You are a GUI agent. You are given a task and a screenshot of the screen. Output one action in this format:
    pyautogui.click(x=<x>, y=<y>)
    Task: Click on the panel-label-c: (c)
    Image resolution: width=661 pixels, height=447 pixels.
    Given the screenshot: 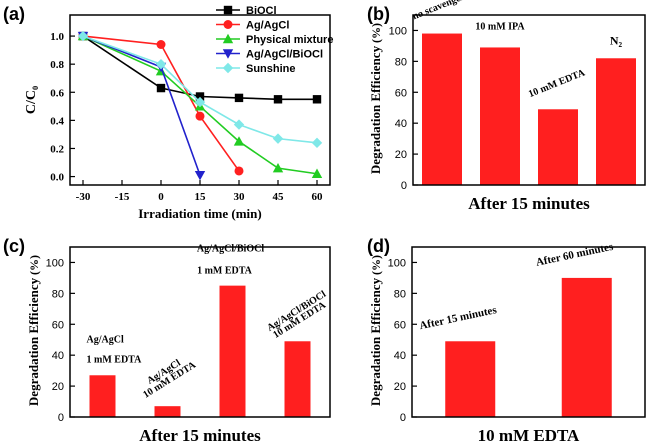 What is the action you would take?
    pyautogui.click(x=14, y=246)
    